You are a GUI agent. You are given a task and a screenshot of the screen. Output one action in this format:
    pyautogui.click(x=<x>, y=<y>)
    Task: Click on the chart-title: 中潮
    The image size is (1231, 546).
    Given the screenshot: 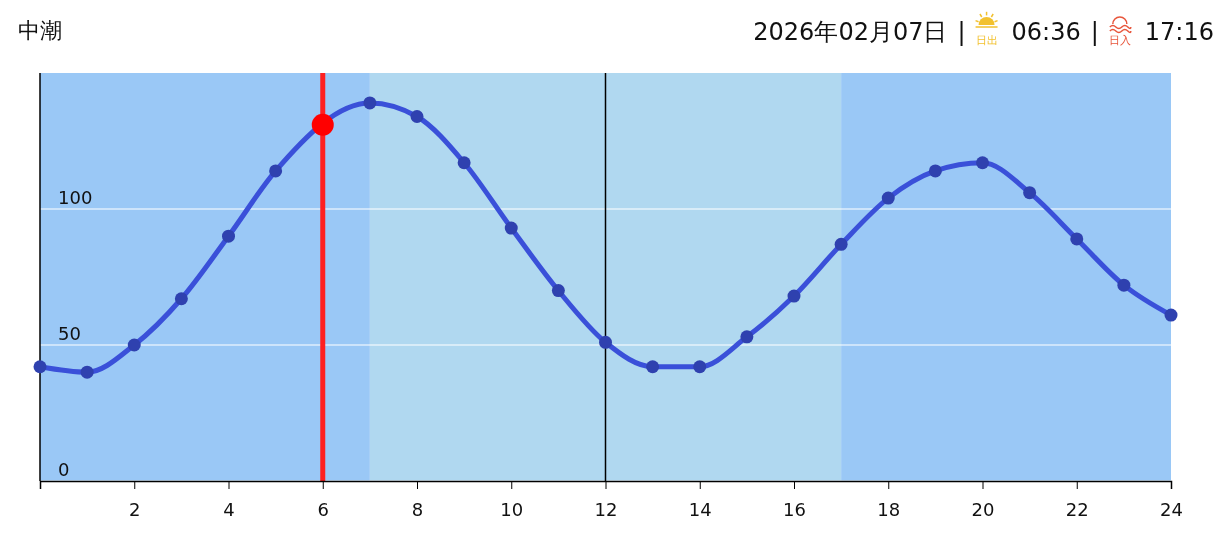 What is the action you would take?
    pyautogui.click(x=40, y=30)
    